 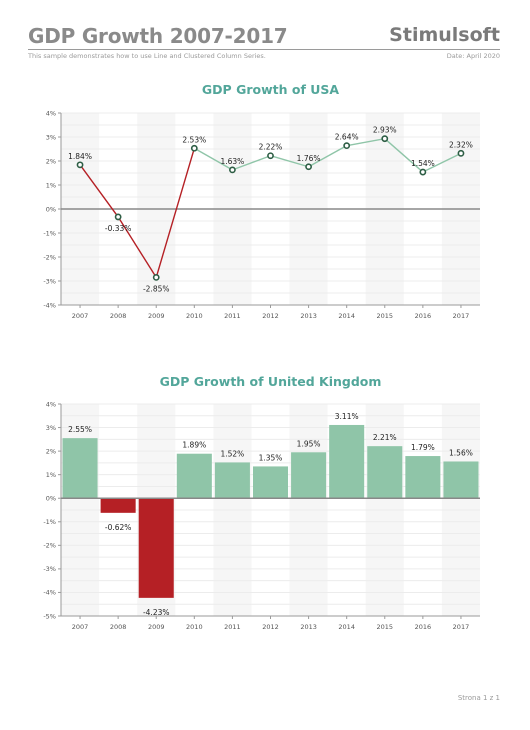 What do you see at coordinates (49, 616) in the screenshot?
I see `y-tick-label: -5%` at bounding box center [49, 616].